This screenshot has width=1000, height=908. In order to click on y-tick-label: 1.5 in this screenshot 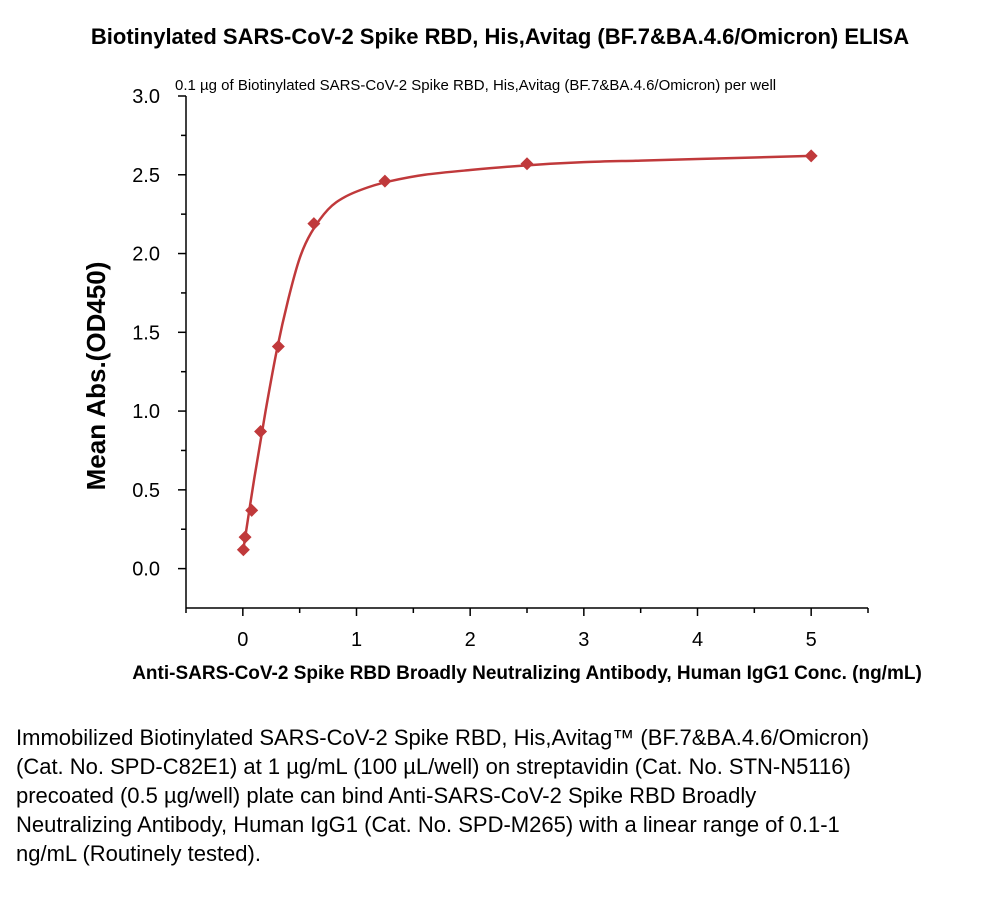, I will do `click(146, 333)`.